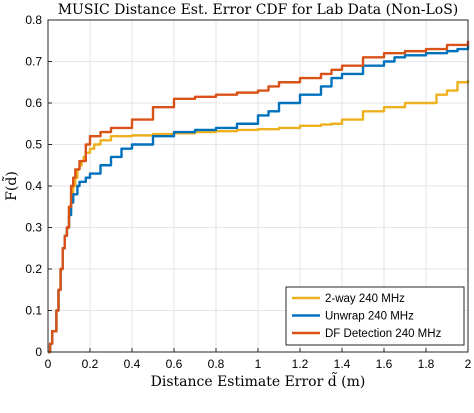 The image size is (474, 413). Describe the element at coordinates (426, 364) in the screenshot. I see `x-tick-label: 1.8` at that location.